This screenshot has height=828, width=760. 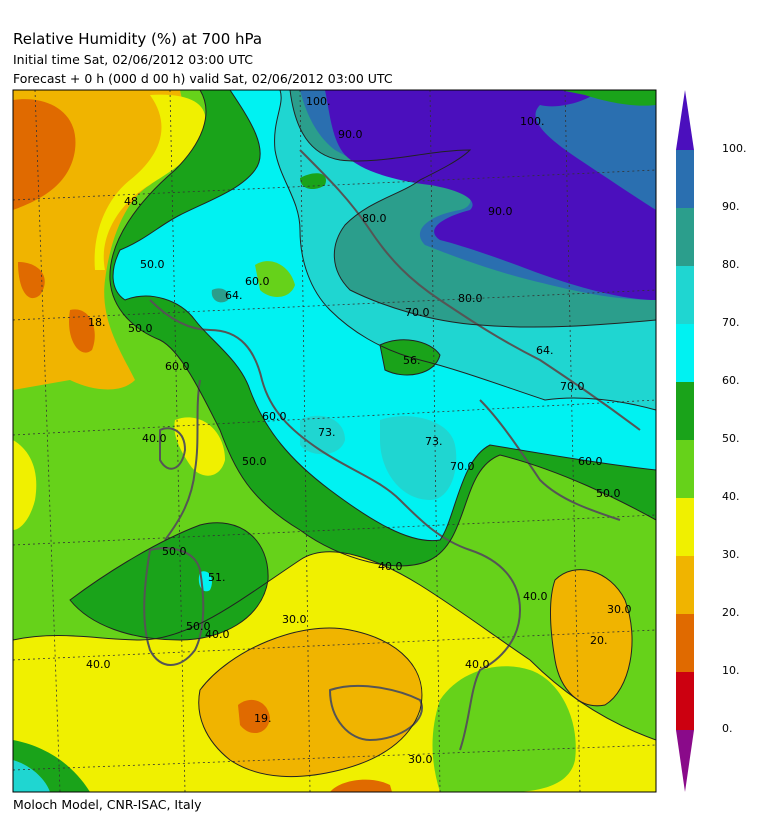 What do you see at coordinates (500, 211) in the screenshot?
I see `contour-90-east: 90.0` at bounding box center [500, 211].